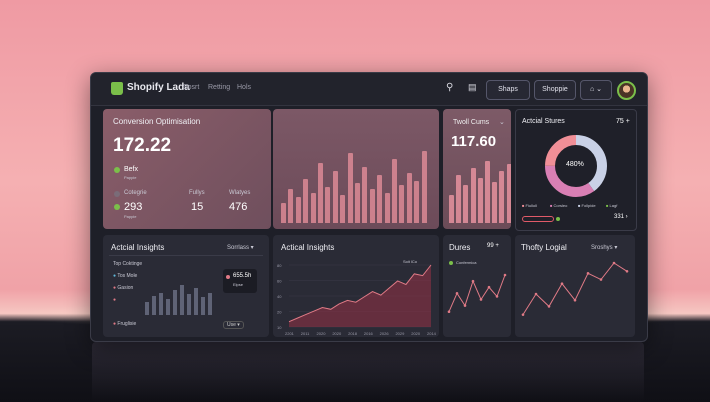 Image resolution: width=710 pixels, height=402 pixels. I want to click on list-item-label: Tos Mole, so click(127, 276).